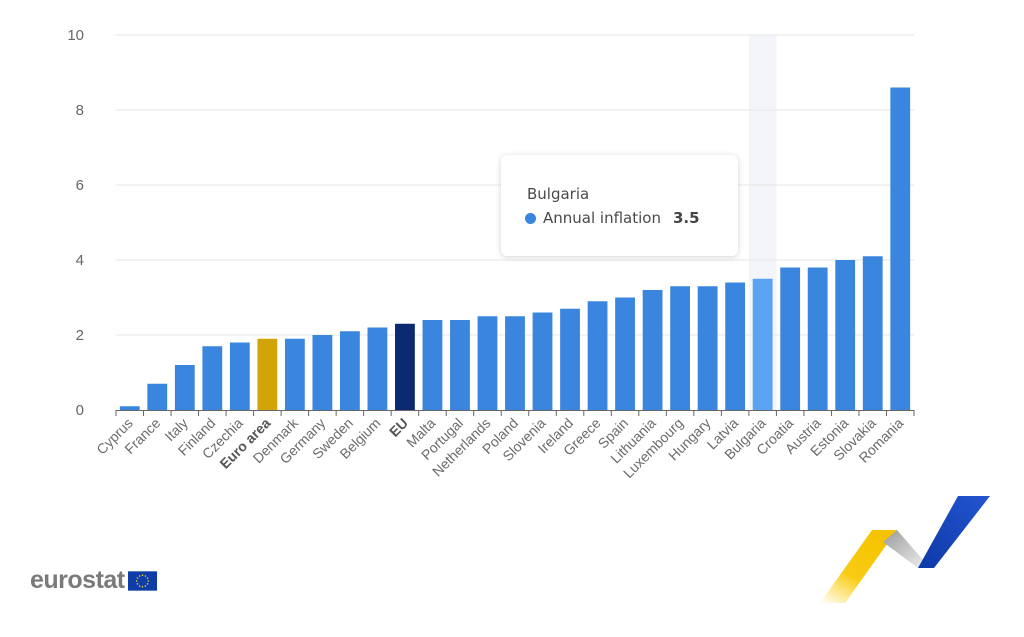 This screenshot has height=637, width=1024. What do you see at coordinates (900, 249) in the screenshot?
I see `bar-romania` at bounding box center [900, 249].